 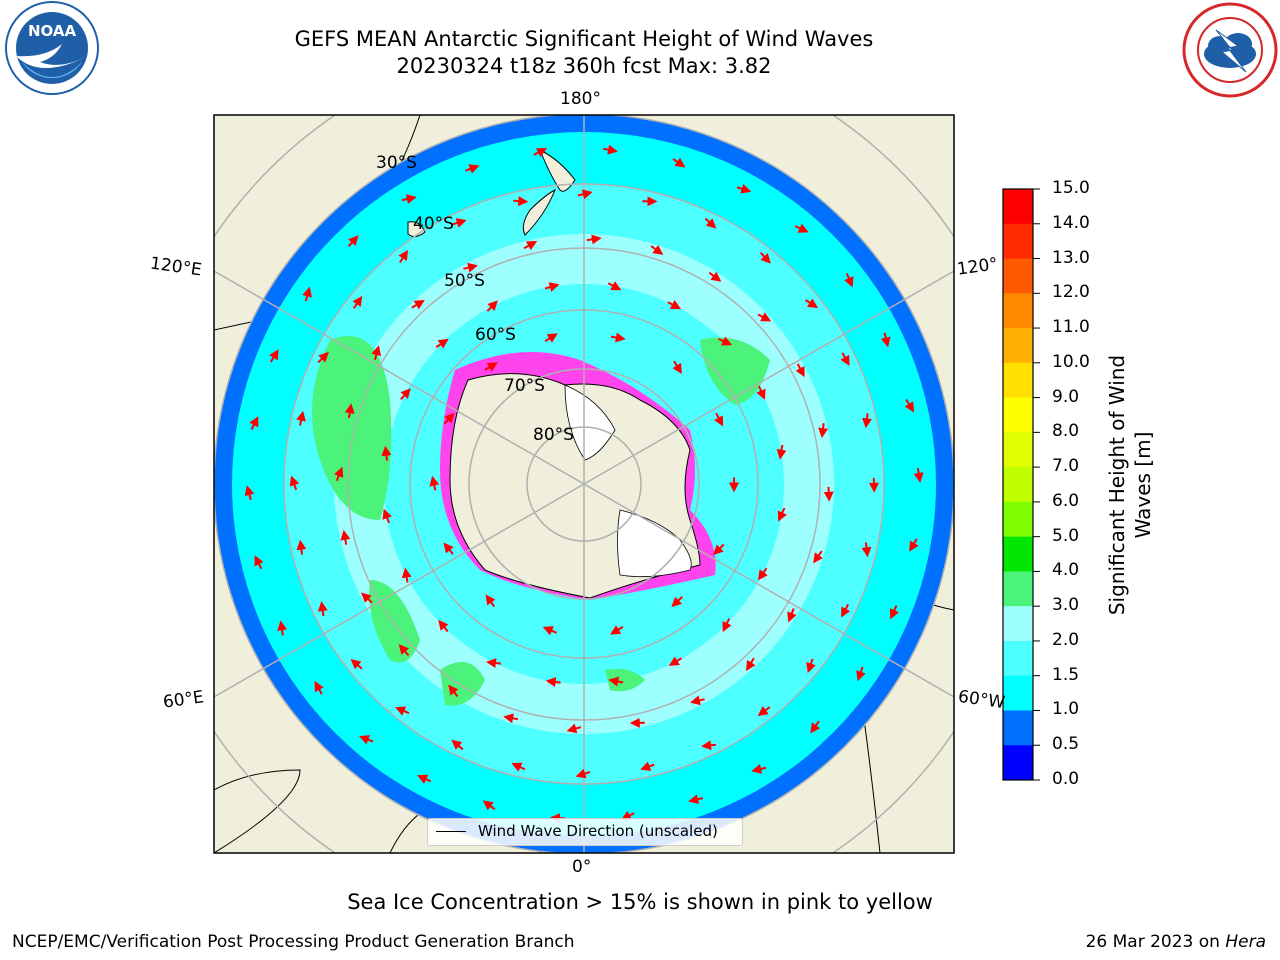 I want to click on colorbar-tick-label: 8.0, so click(x=1066, y=431).